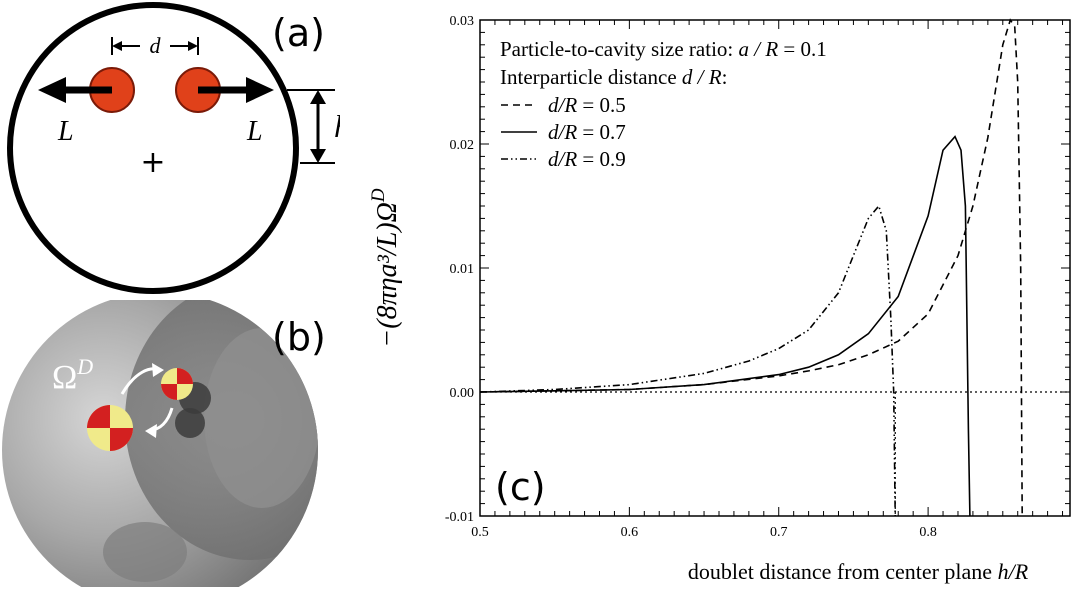 The height and width of the screenshot is (592, 1073). Describe the element at coordinates (587, 159) in the screenshot. I see `legend-label-dr09: d/R = 0.9` at that location.